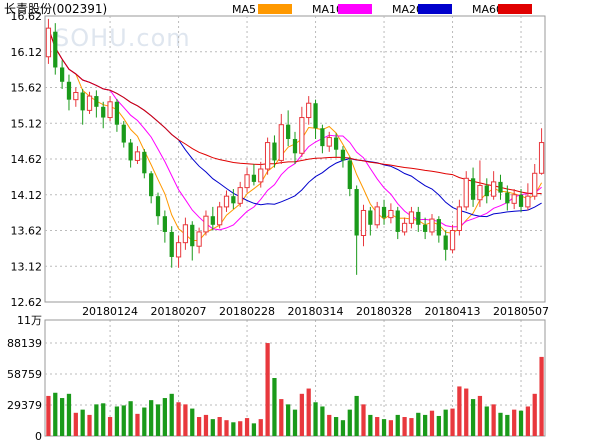 This screenshot has width=600, height=440. I want to click on legend-label-ma10: MA10, so click(327, 9).